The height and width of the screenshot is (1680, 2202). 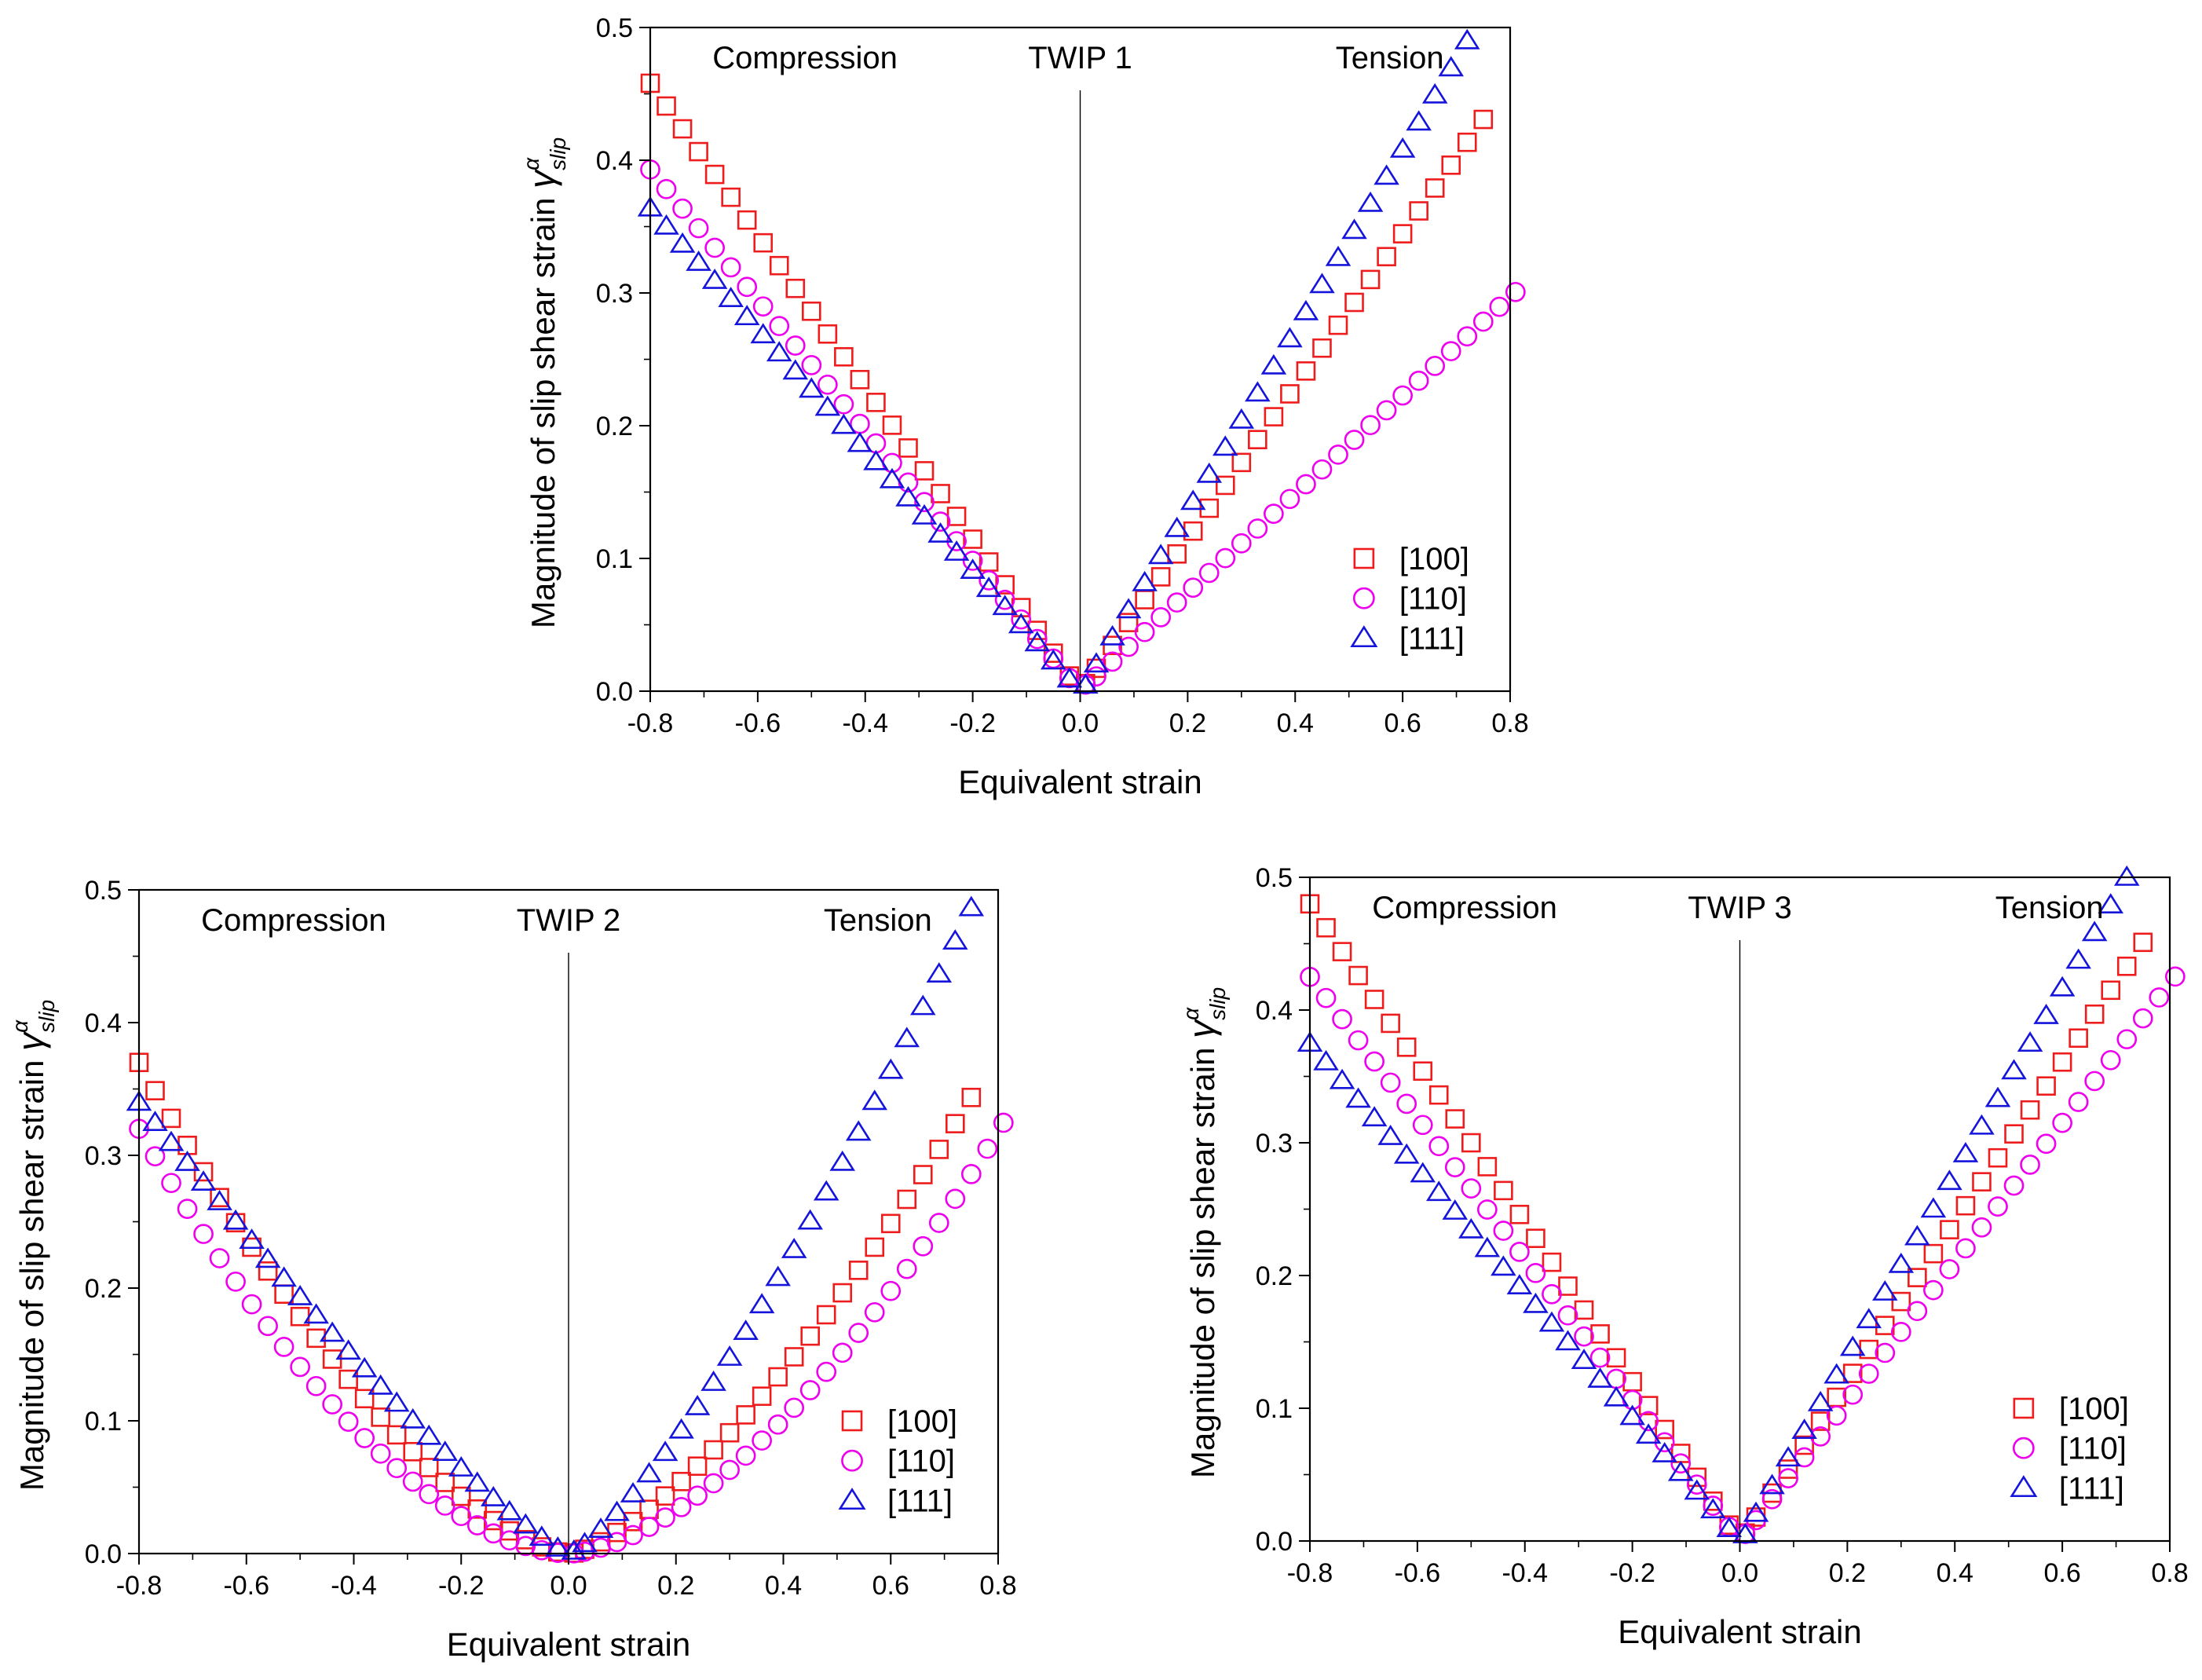 I want to click on x-tick-label: -0.8, so click(x=139, y=1586).